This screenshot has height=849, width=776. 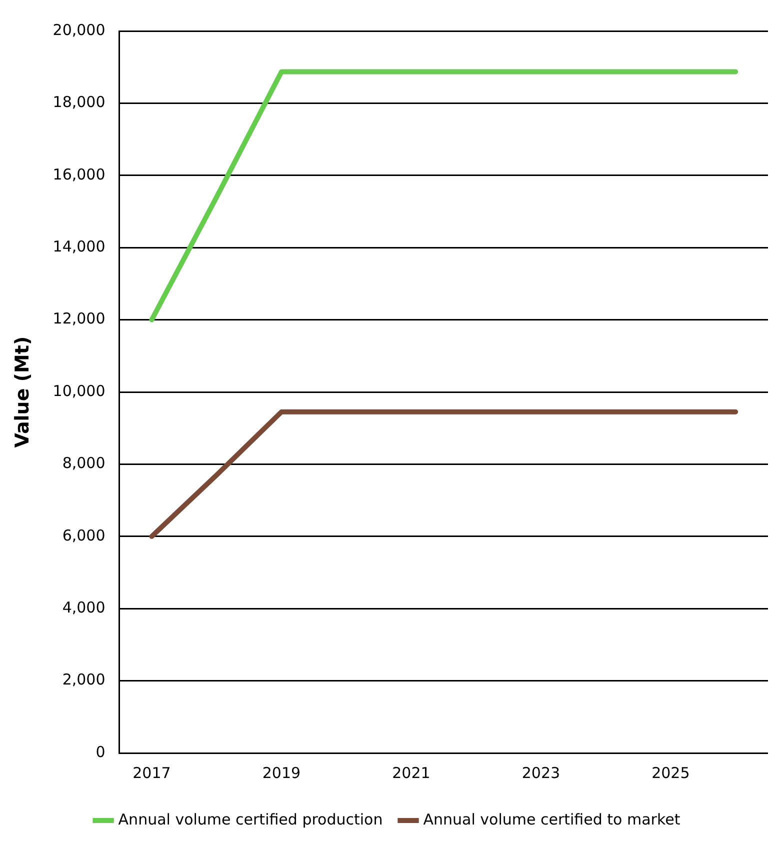 I want to click on y-tick-label: 2,000, so click(x=84, y=679).